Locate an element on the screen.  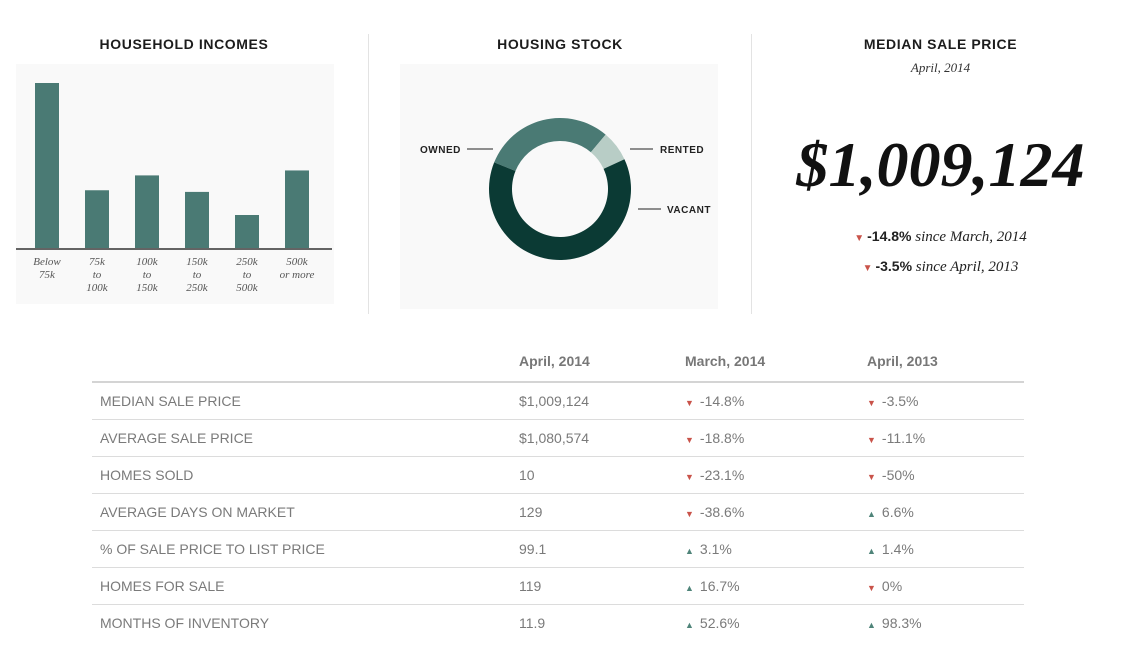
current-value: 129 is located at coordinates (594, 512).